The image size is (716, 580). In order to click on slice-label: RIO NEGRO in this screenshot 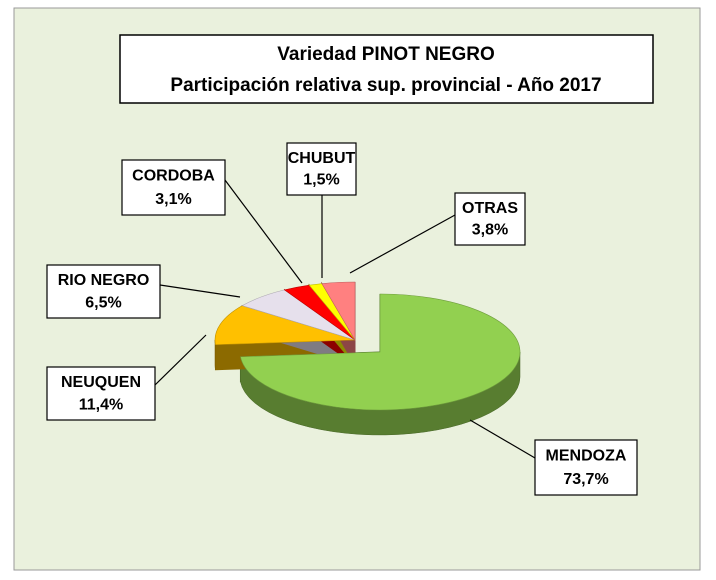, I will do `click(104, 280)`.